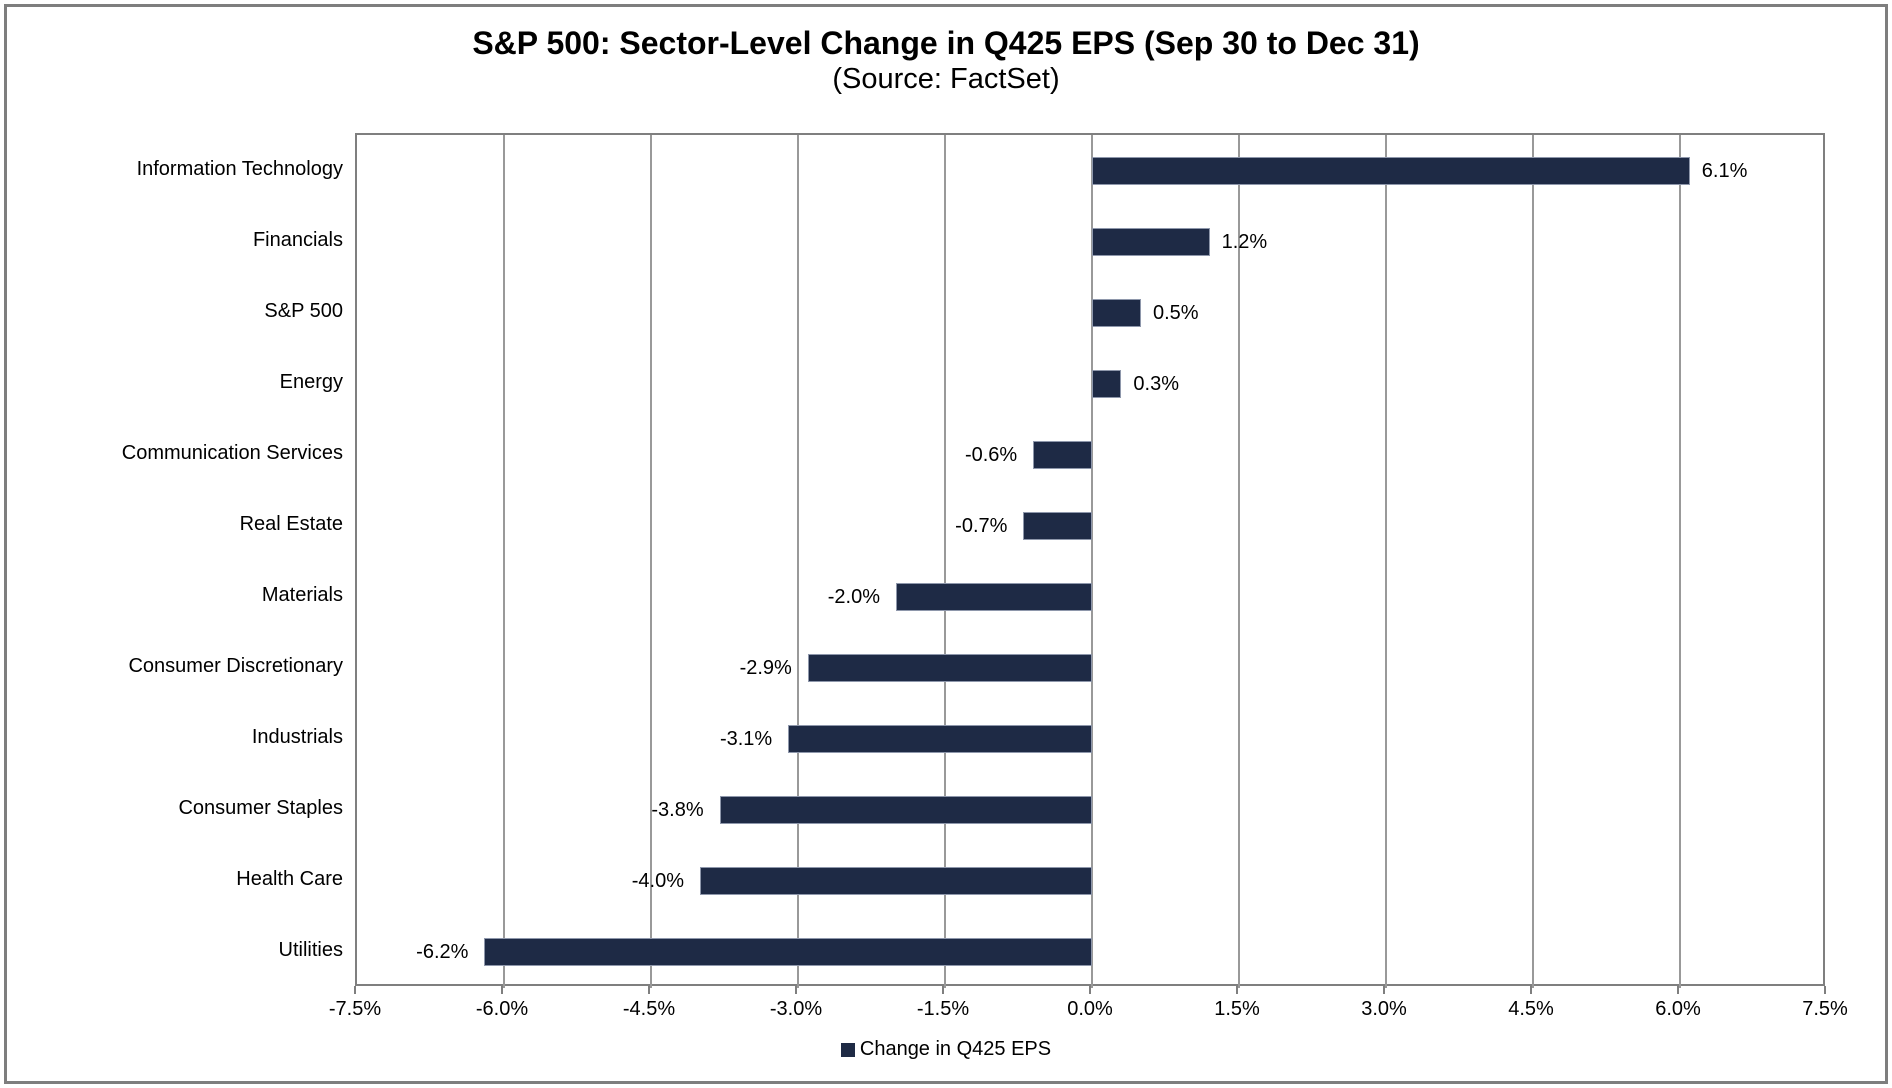  Describe the element at coordinates (297, 737) in the screenshot. I see `category-label: Industrials` at that location.